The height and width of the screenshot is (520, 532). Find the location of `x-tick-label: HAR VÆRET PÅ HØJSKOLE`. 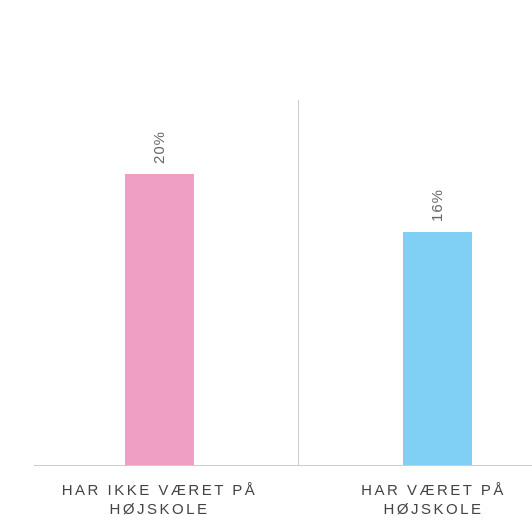

x-tick-label: HAR VÆRET PÅ HØJSKOLE is located at coordinates (433, 500).